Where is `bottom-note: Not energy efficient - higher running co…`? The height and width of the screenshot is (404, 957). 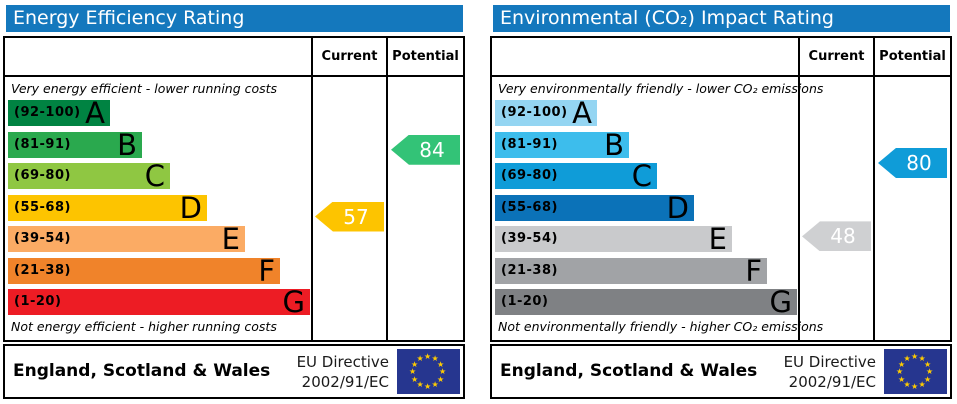
bottom-note: Not energy efficient - higher running co… is located at coordinates (144, 326).